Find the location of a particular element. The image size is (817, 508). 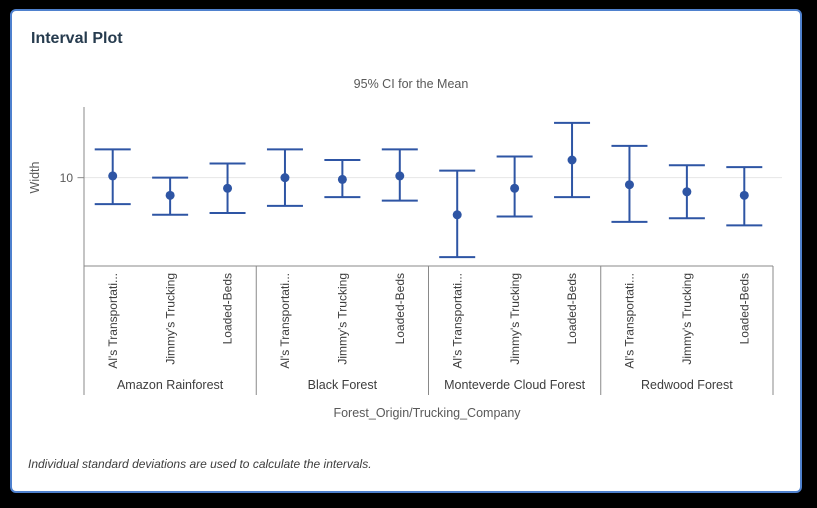

x-group-label: Redwood Forest is located at coordinates (687, 385).